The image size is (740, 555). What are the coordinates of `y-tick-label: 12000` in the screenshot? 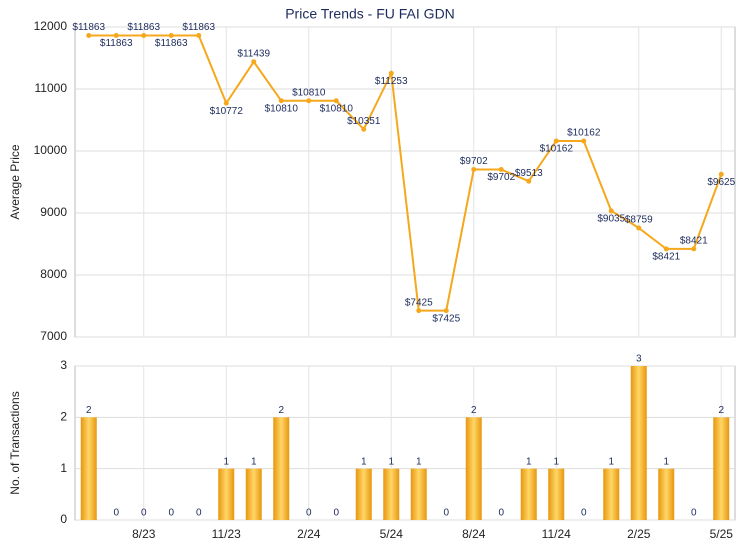 It's located at (51, 26).